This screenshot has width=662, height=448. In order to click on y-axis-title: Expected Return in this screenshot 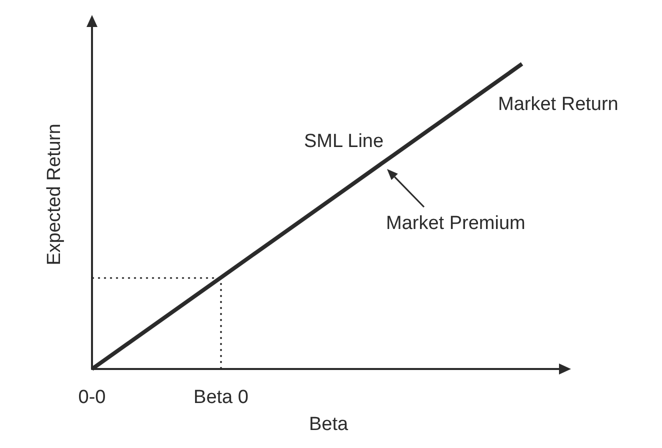, I will do `click(54, 195)`.